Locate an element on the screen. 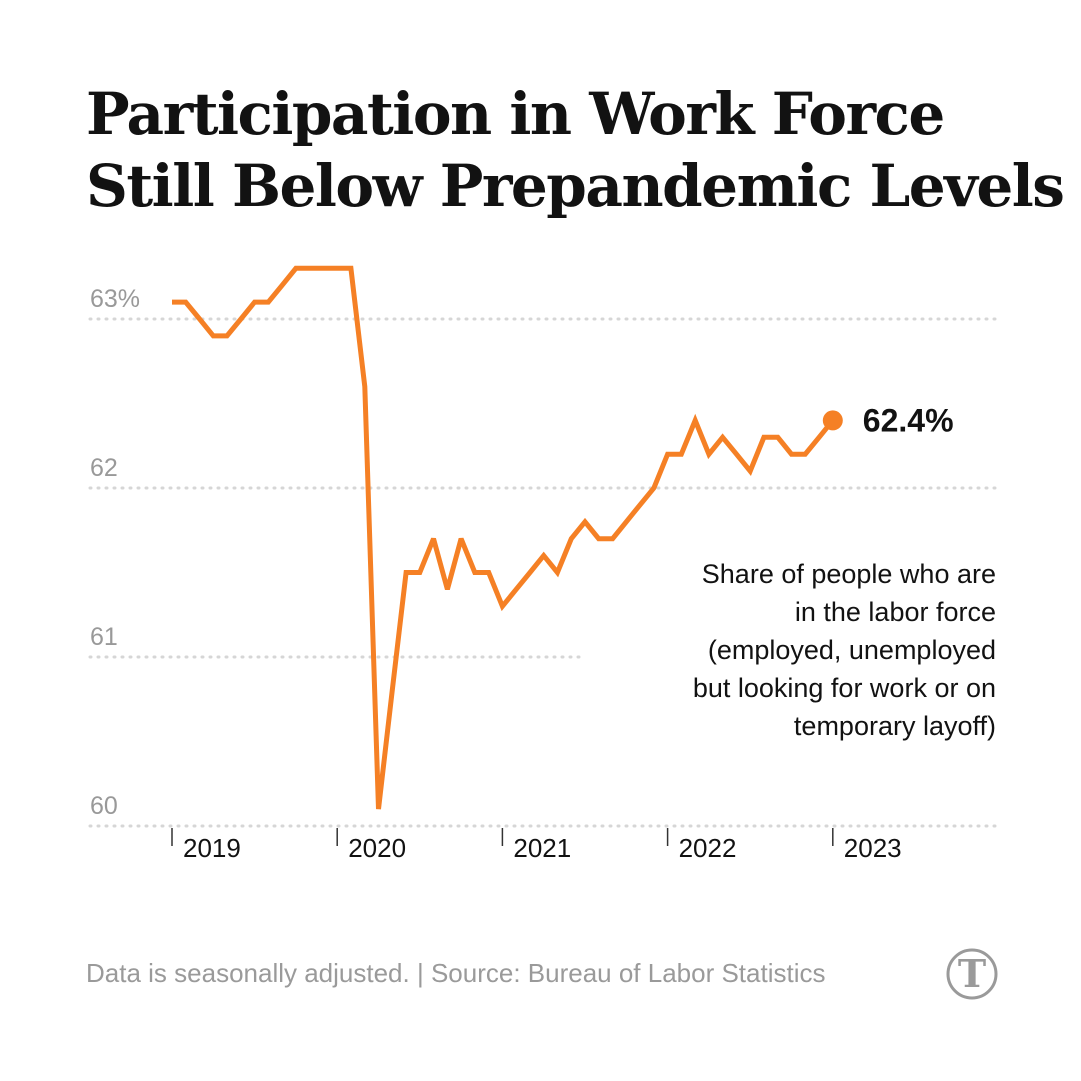  annotation-line: (employed, unemployed is located at coordinates (852, 650).